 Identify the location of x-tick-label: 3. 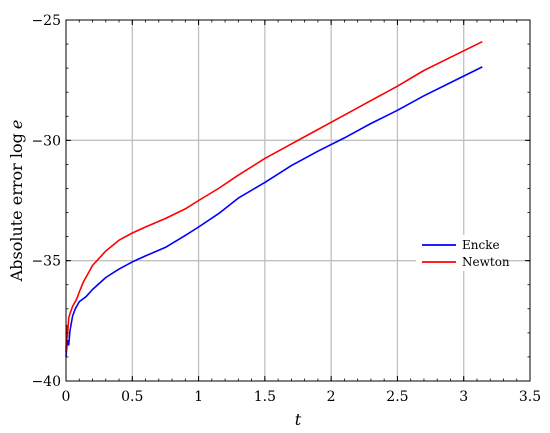
(463, 397).